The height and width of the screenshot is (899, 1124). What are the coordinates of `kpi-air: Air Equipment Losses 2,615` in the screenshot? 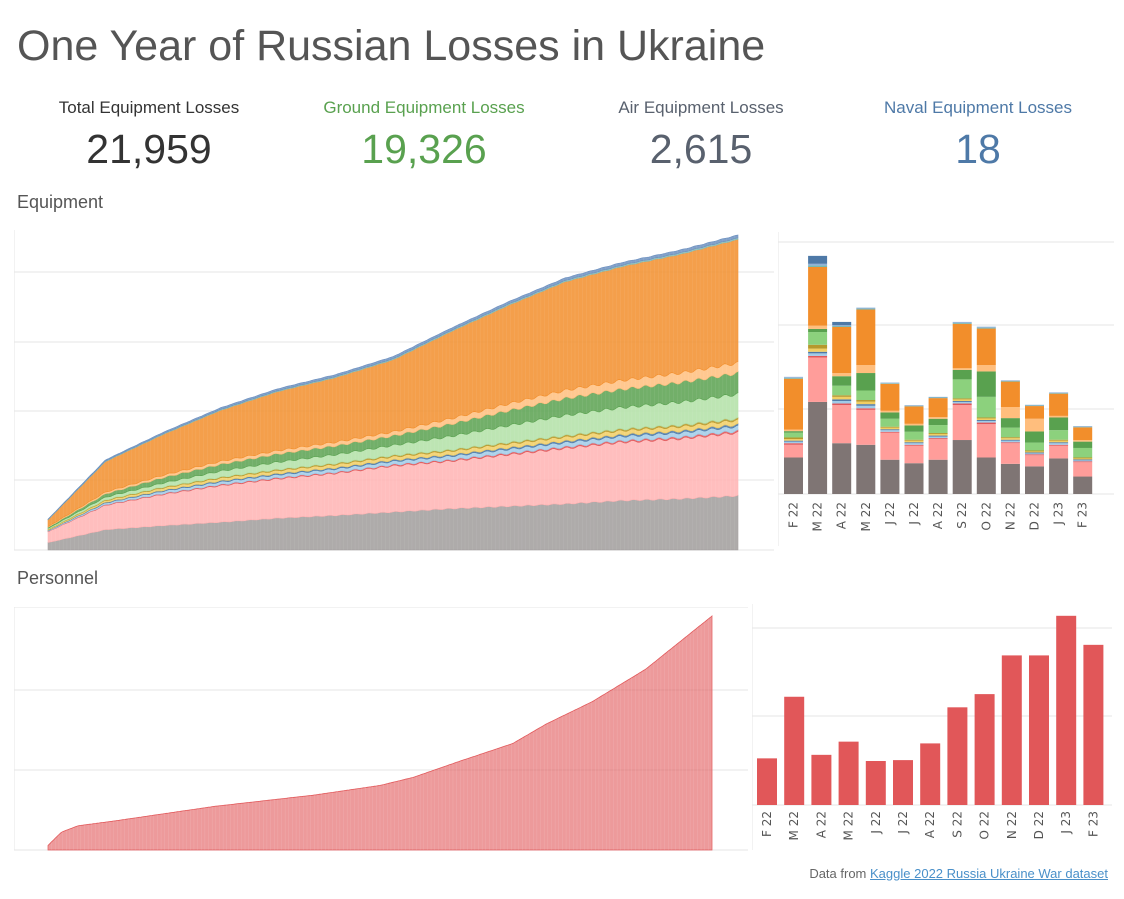 It's located at (701, 135).